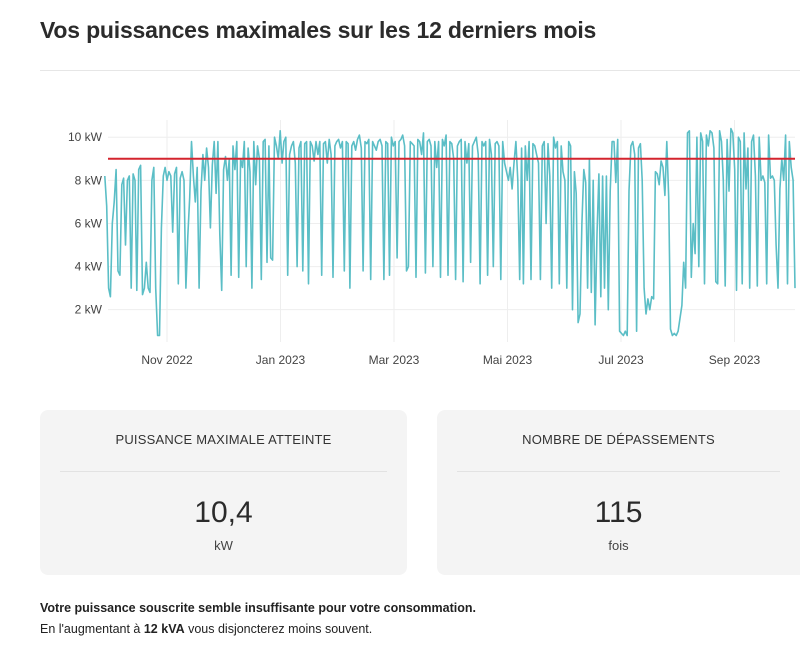  I want to click on exceedances-heading: NOMBRE DE DÉPASSEMENTS, so click(618, 439).